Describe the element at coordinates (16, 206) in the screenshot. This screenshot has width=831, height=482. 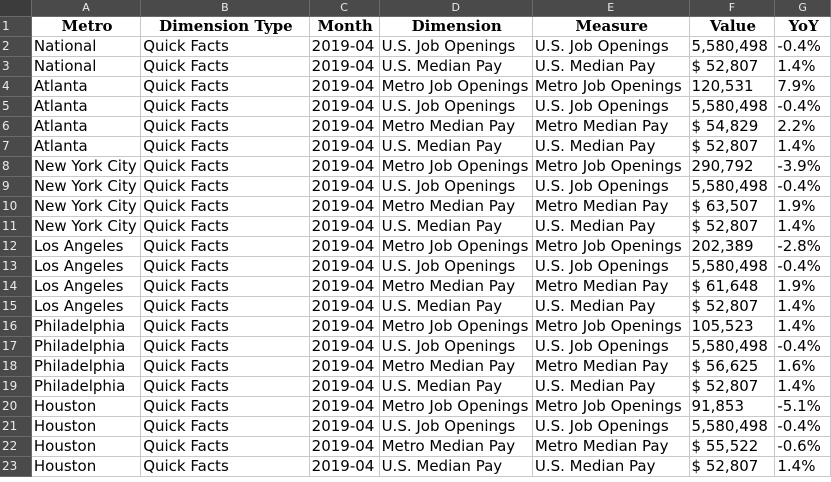
I see `row-header: 10` at that location.